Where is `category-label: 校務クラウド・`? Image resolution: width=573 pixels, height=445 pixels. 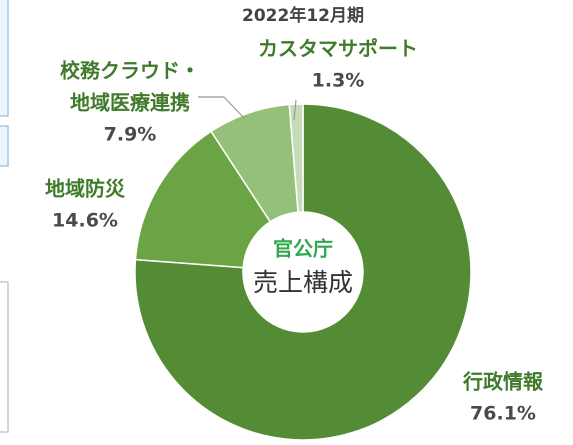 category-label: 校務クラウド・ is located at coordinates (130, 71).